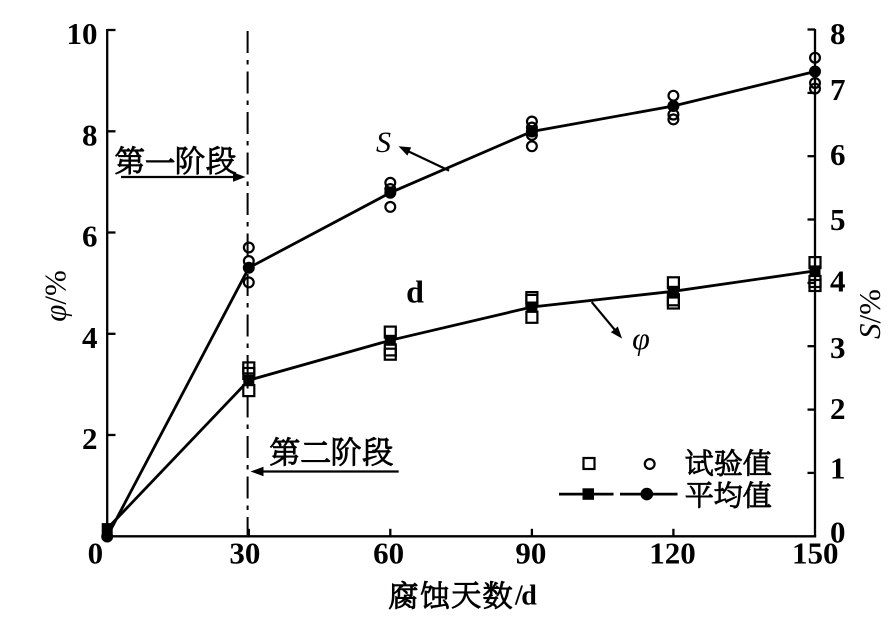 This screenshot has width=889, height=640. I want to click on svg-text: 90, so click(530, 553).